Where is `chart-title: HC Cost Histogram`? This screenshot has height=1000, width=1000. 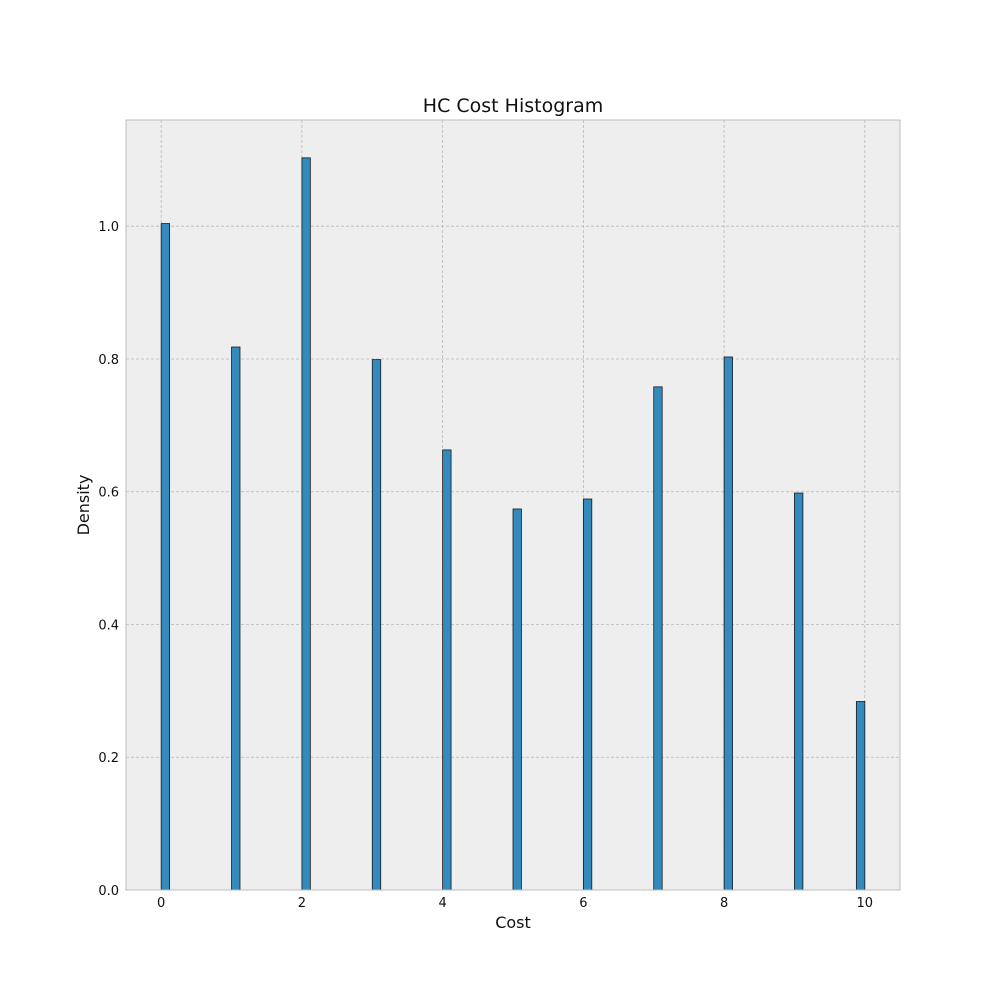 chart-title: HC Cost Histogram is located at coordinates (513, 106).